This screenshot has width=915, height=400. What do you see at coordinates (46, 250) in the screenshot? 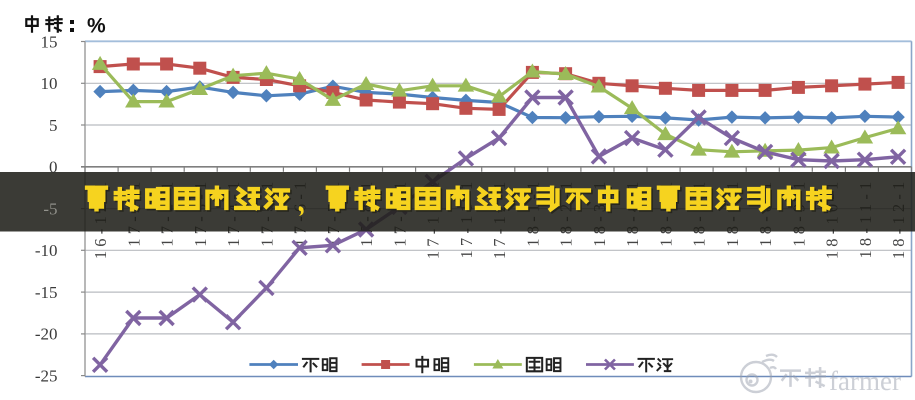
I see `svg-text: -10` at bounding box center [46, 250].